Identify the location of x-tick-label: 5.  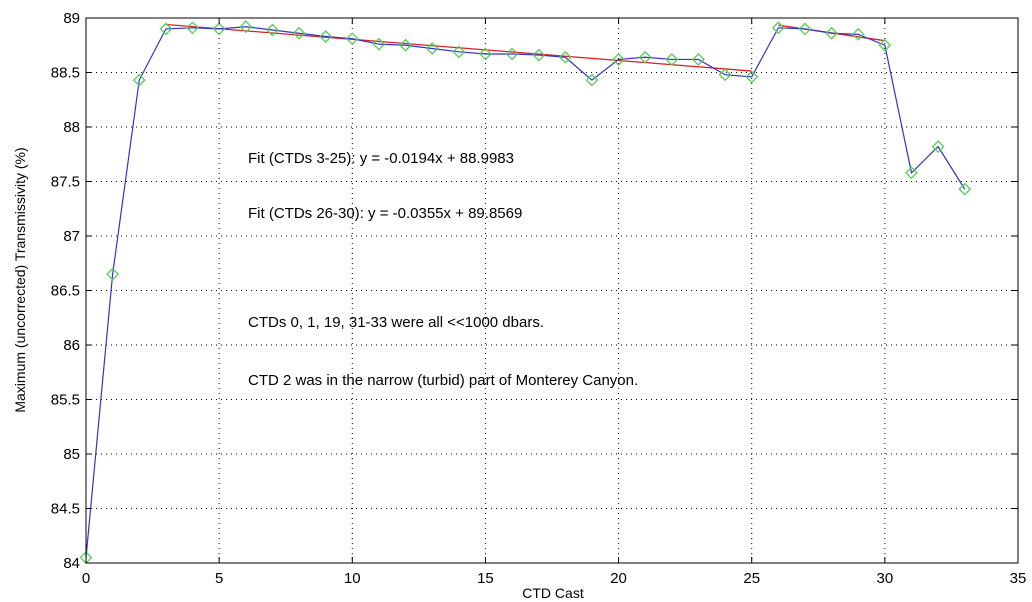
(219, 578).